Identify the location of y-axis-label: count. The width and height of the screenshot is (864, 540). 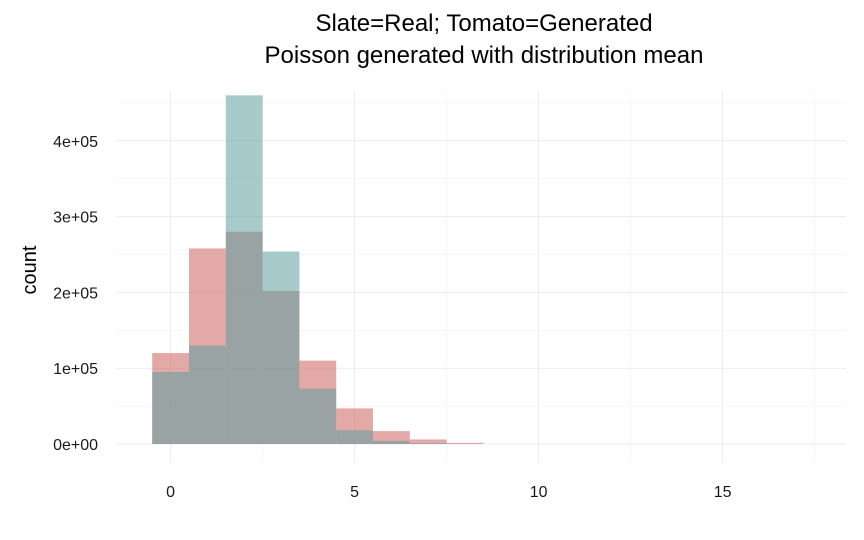
(30, 269).